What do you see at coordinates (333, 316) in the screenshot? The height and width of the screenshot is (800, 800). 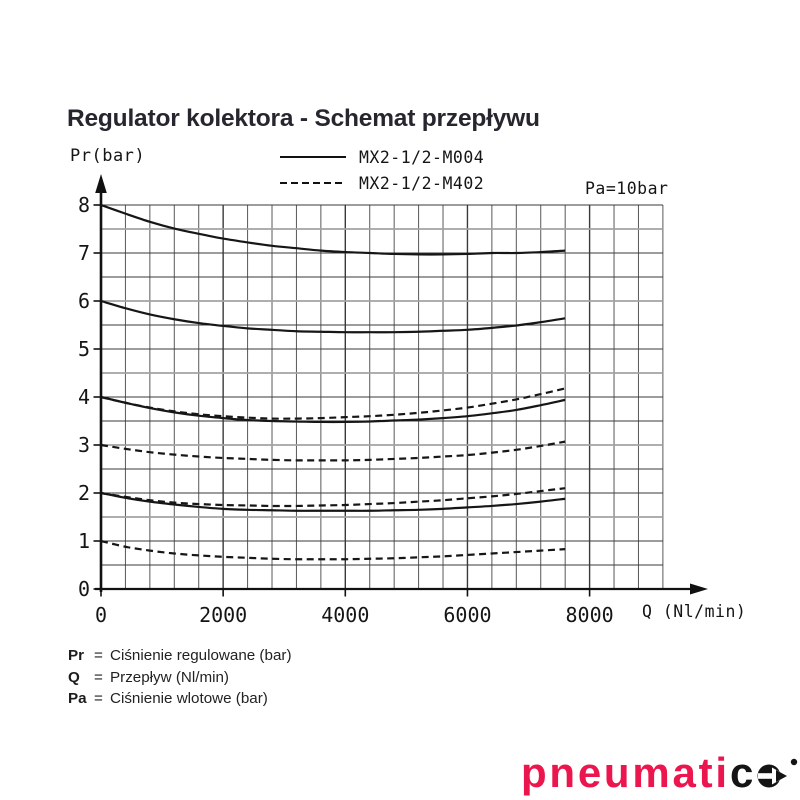 I see `curve-MX2-1/2-M004-pr6` at bounding box center [333, 316].